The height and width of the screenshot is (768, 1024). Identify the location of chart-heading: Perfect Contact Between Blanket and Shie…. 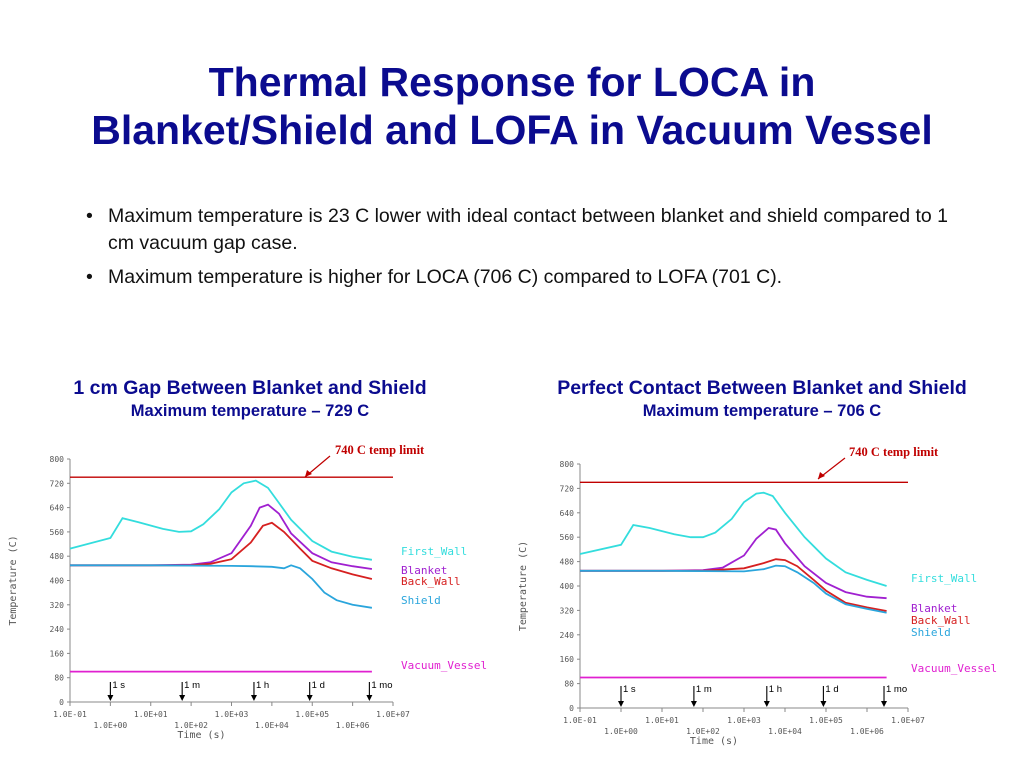
(762, 388).